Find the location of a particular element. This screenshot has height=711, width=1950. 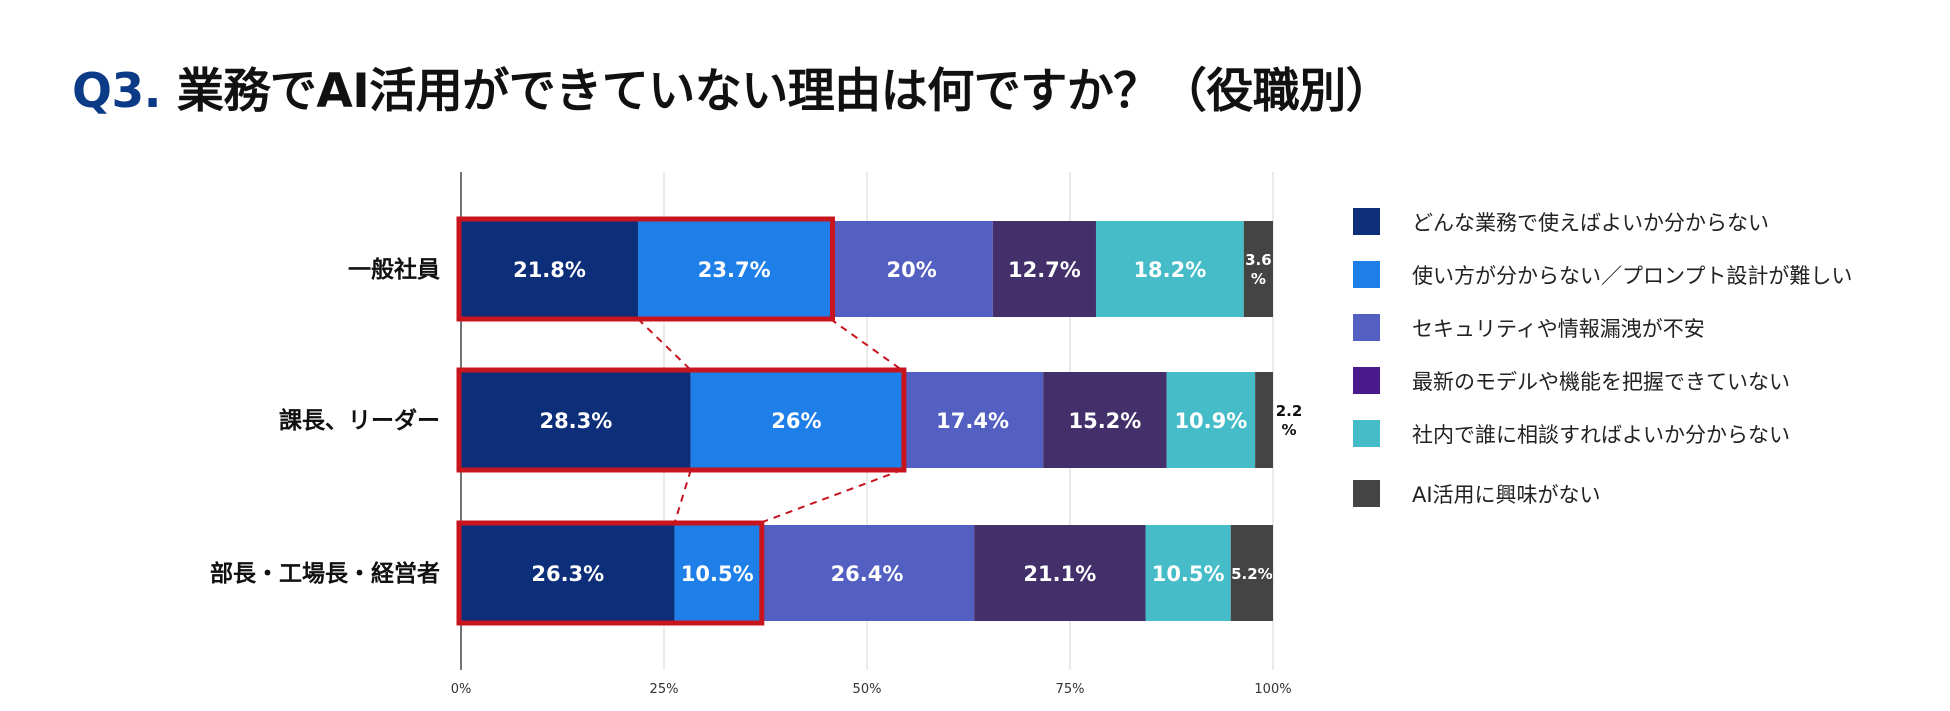

data-label: 5.2% is located at coordinates (1252, 574).